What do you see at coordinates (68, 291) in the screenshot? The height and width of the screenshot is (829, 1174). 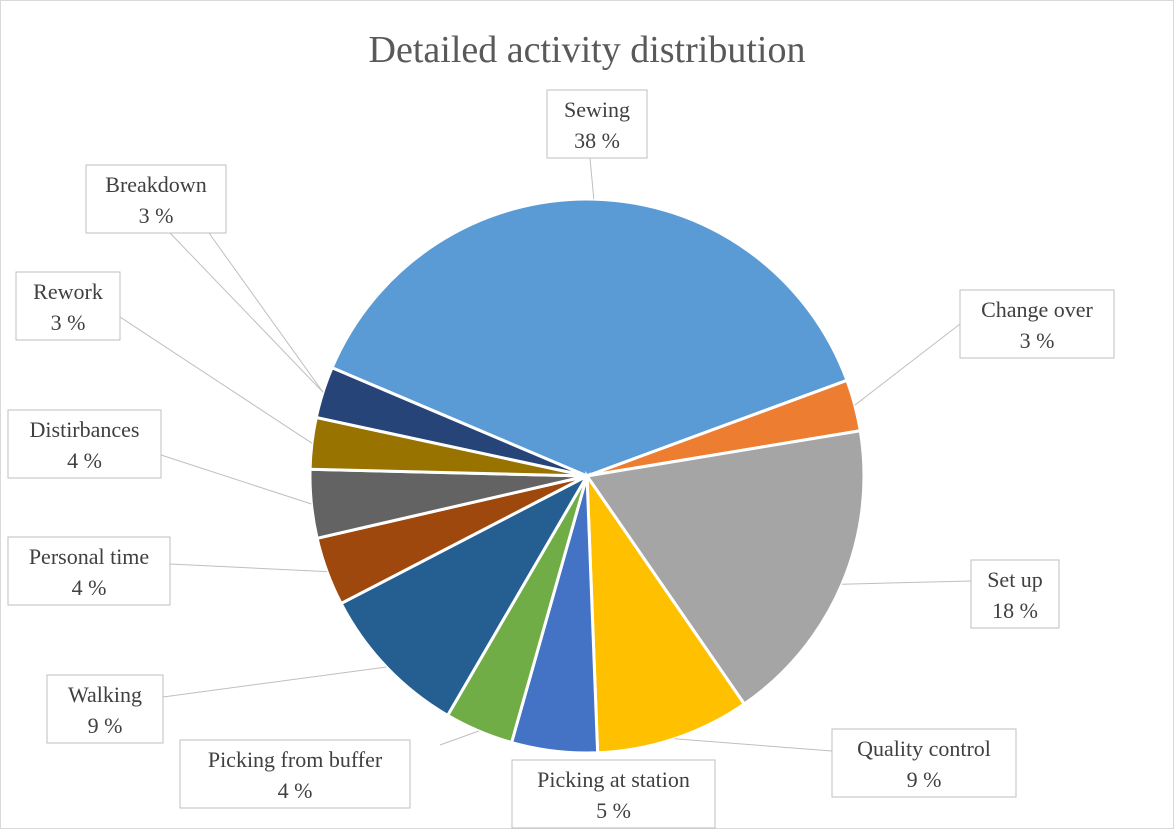 I see `data-label-category: Rework` at bounding box center [68, 291].